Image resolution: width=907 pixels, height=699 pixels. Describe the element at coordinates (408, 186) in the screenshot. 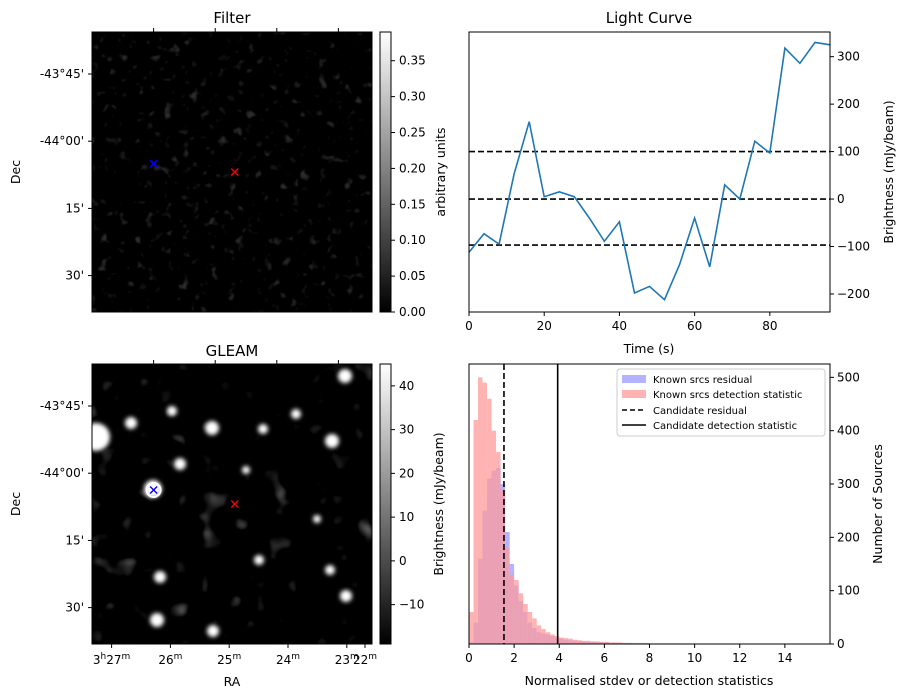

I see `filter-colorbar-ticks: 0.00 0.05 0.10 0.15 0.20 0.25 0.30 0.35` at that location.